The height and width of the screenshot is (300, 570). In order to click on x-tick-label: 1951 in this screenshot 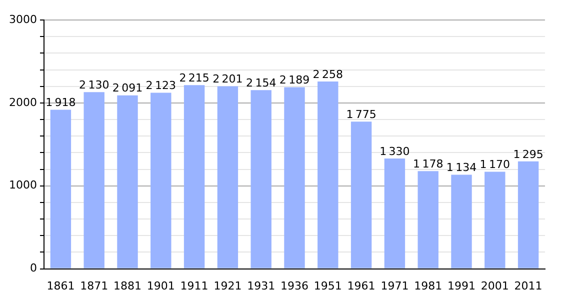, I will do `click(328, 285)`.